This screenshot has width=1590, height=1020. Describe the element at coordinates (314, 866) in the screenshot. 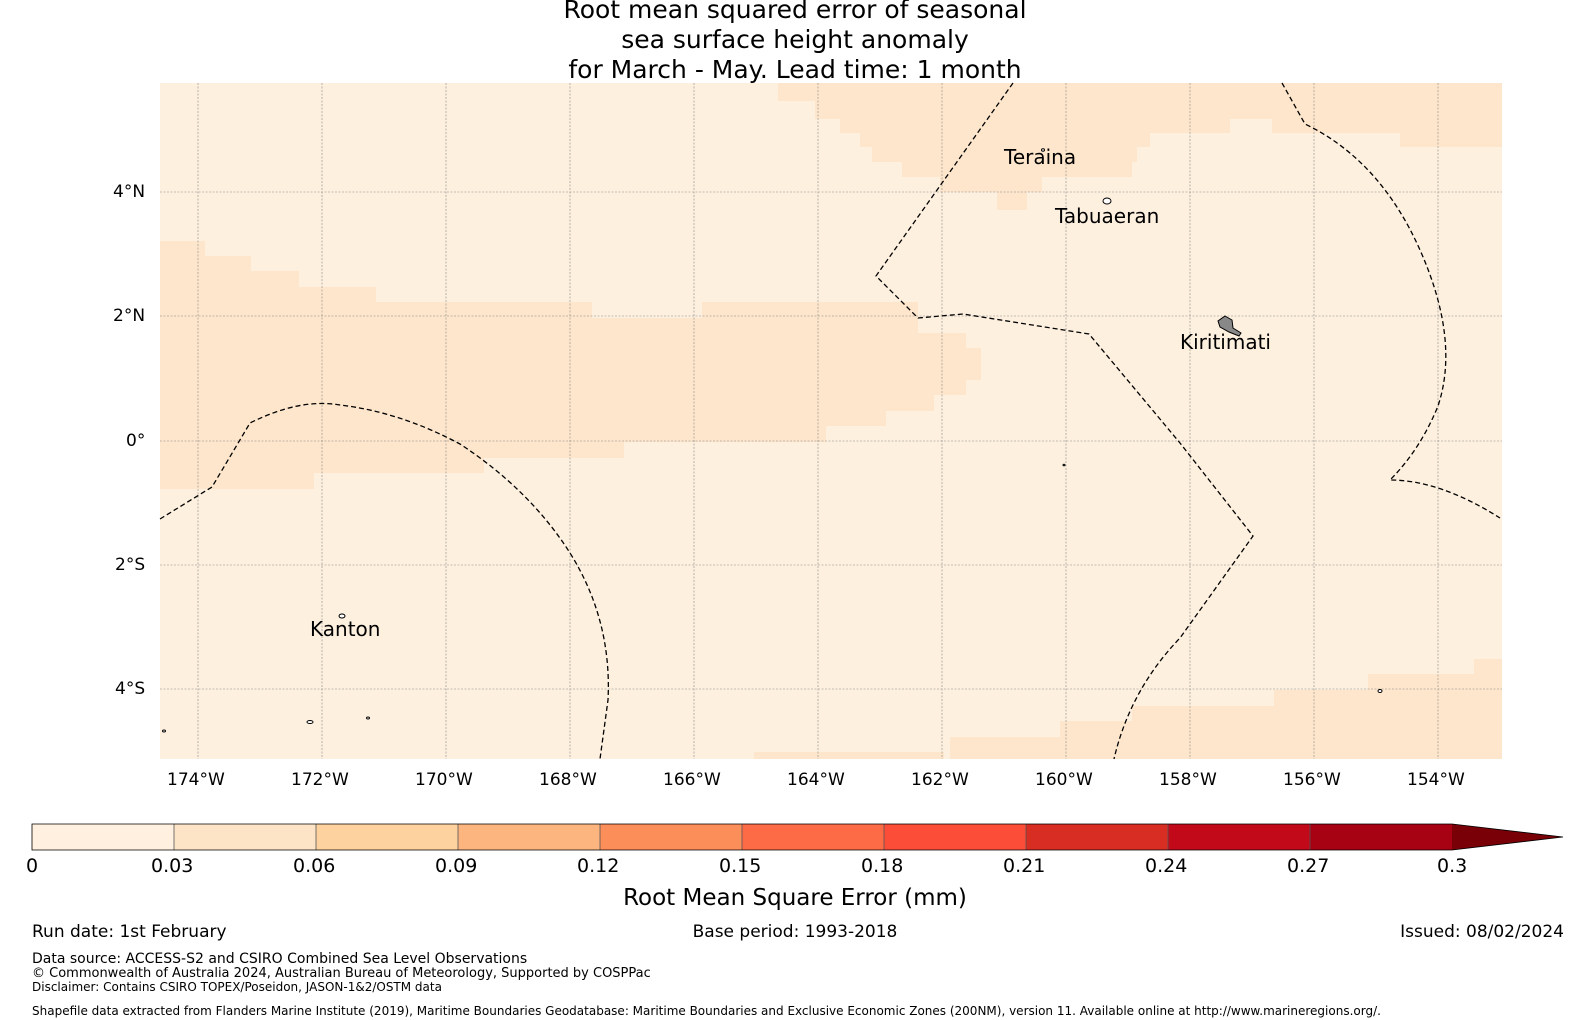

I see `colorbar-tick-label: 0.06` at that location.